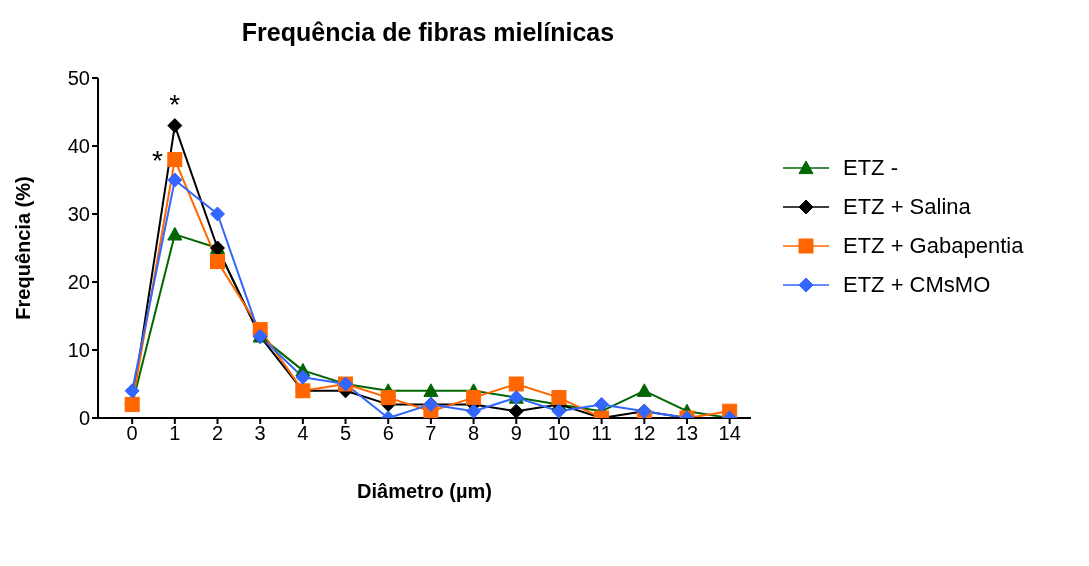 The width and height of the screenshot is (1089, 566). What do you see at coordinates (428, 32) in the screenshot?
I see `chart-title: Frequência de fibras mielínicas` at bounding box center [428, 32].